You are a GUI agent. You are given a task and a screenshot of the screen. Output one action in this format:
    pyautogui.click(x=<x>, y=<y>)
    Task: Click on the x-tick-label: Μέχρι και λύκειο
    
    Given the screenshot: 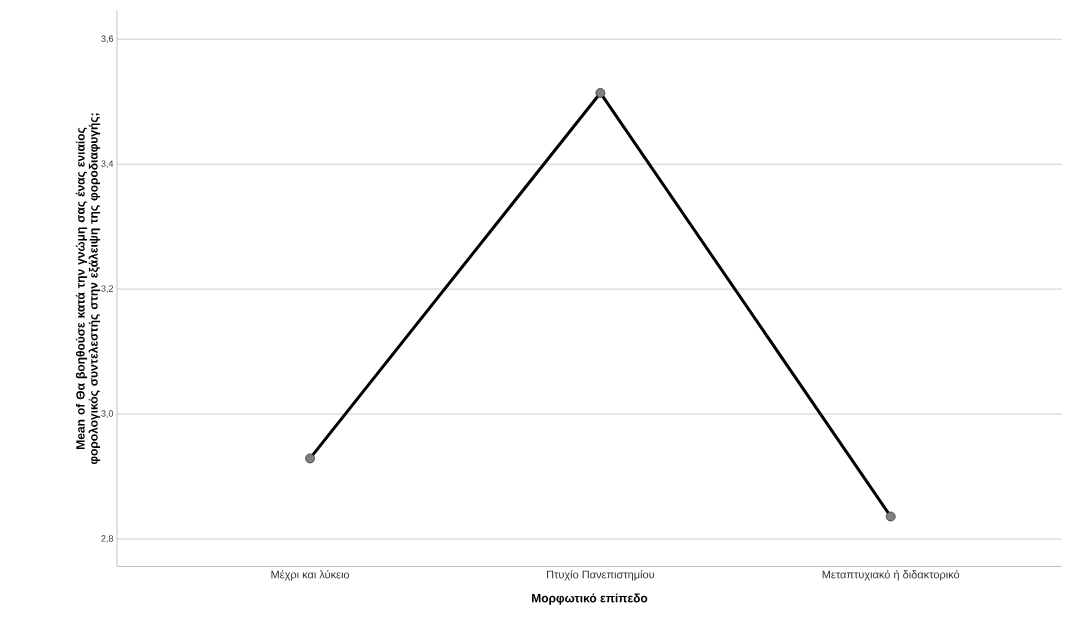 What is the action you would take?
    pyautogui.click(x=310, y=575)
    